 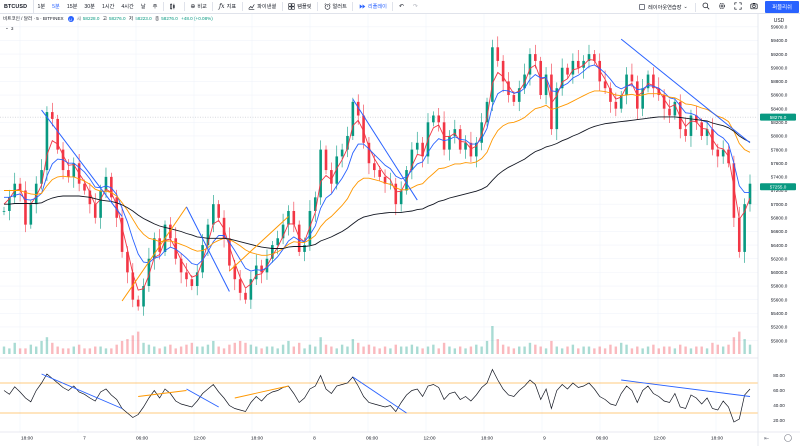 What do you see at coordinates (377, 395) in the screenshot?
I see `oscillator-line` at bounding box center [377, 395].